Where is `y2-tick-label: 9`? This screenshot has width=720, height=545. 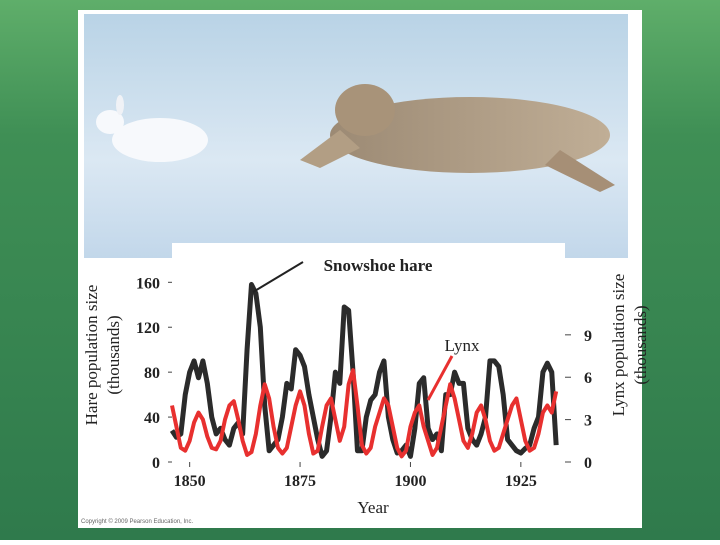 y2-tick-label: 9 is located at coordinates (588, 336).